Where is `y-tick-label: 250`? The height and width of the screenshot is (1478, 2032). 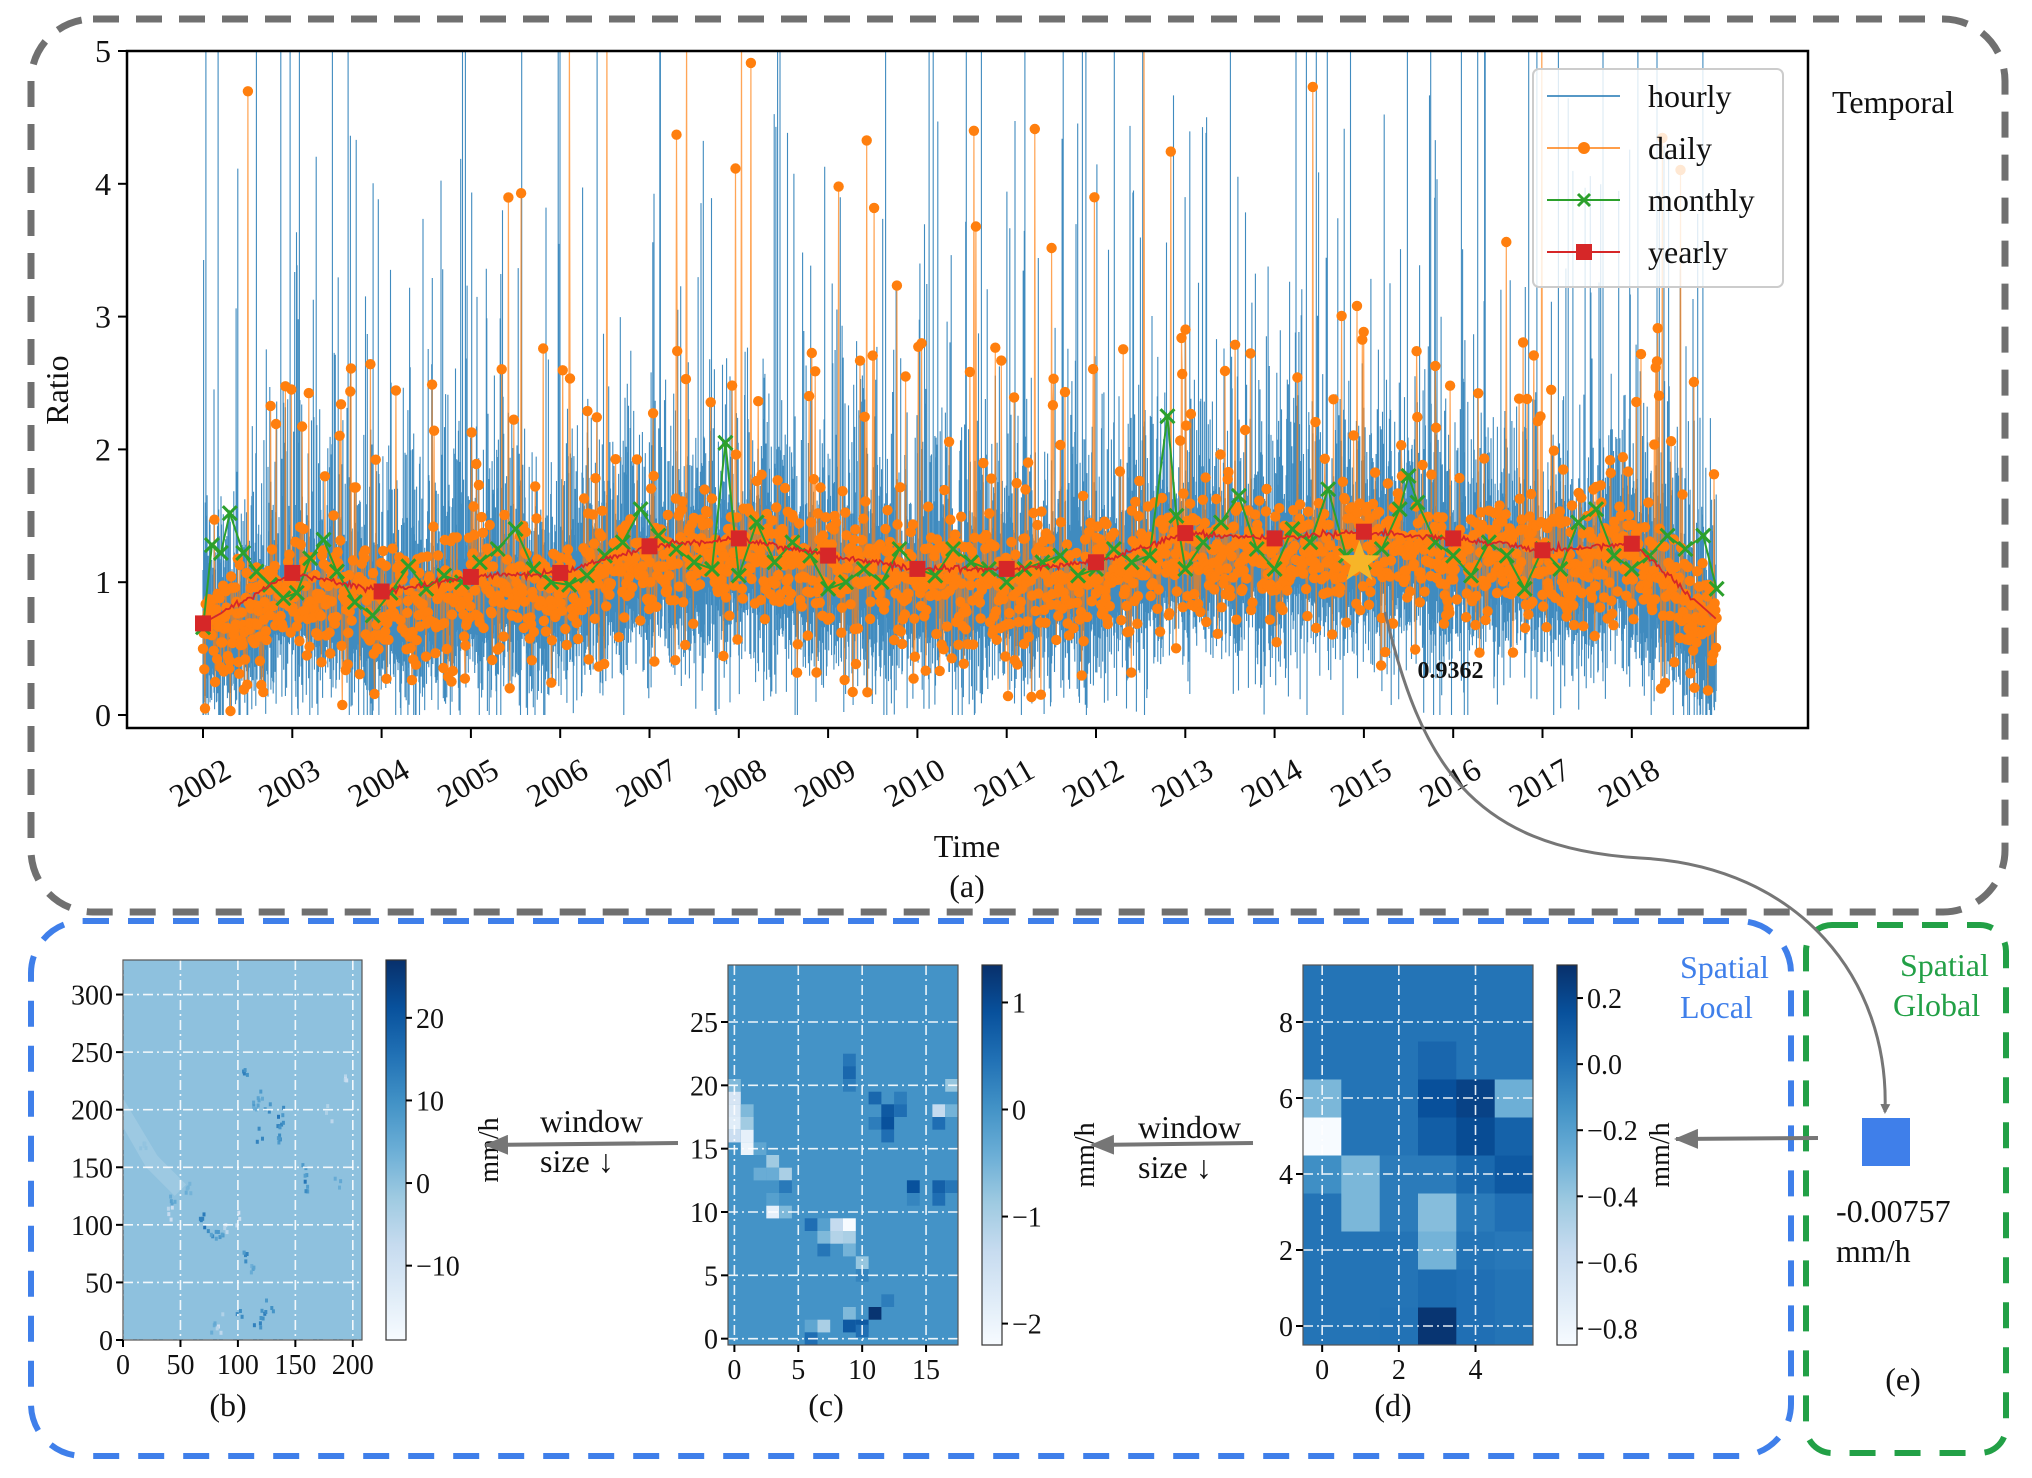
y-tick-label: 250 is located at coordinates (92, 1053).